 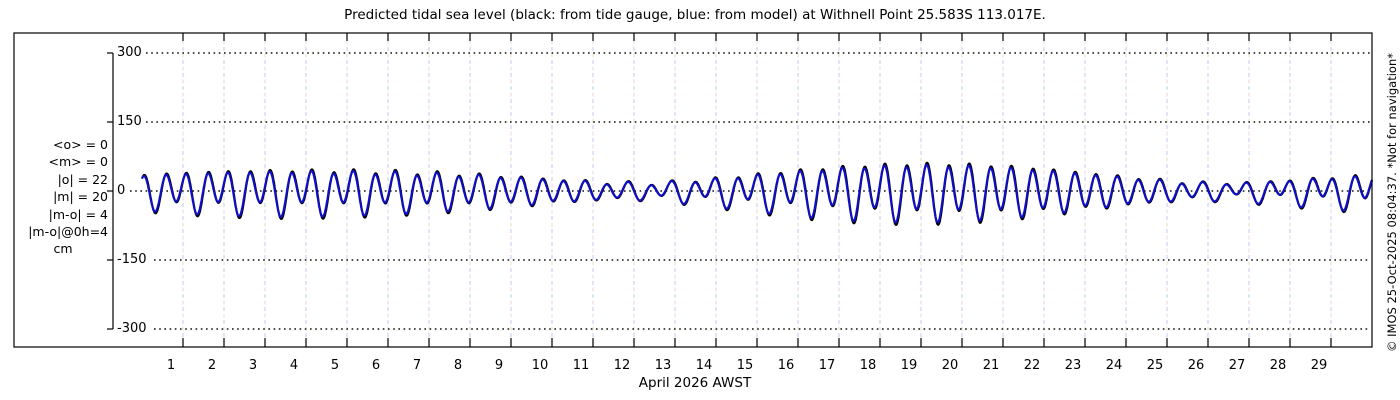 What do you see at coordinates (745, 365) in the screenshot?
I see `x-tick-label: 15` at bounding box center [745, 365].